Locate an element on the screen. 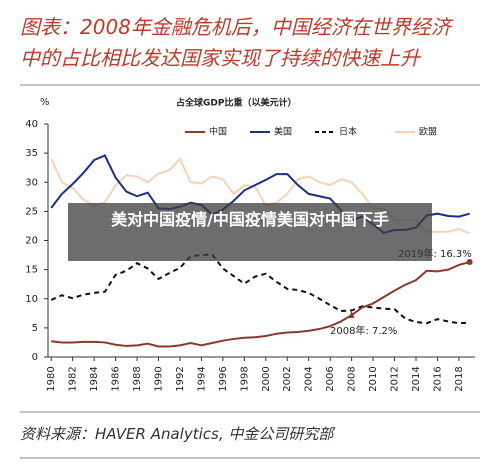 The width and height of the screenshot is (500, 469). legend-label: 中国 is located at coordinates (218, 132).